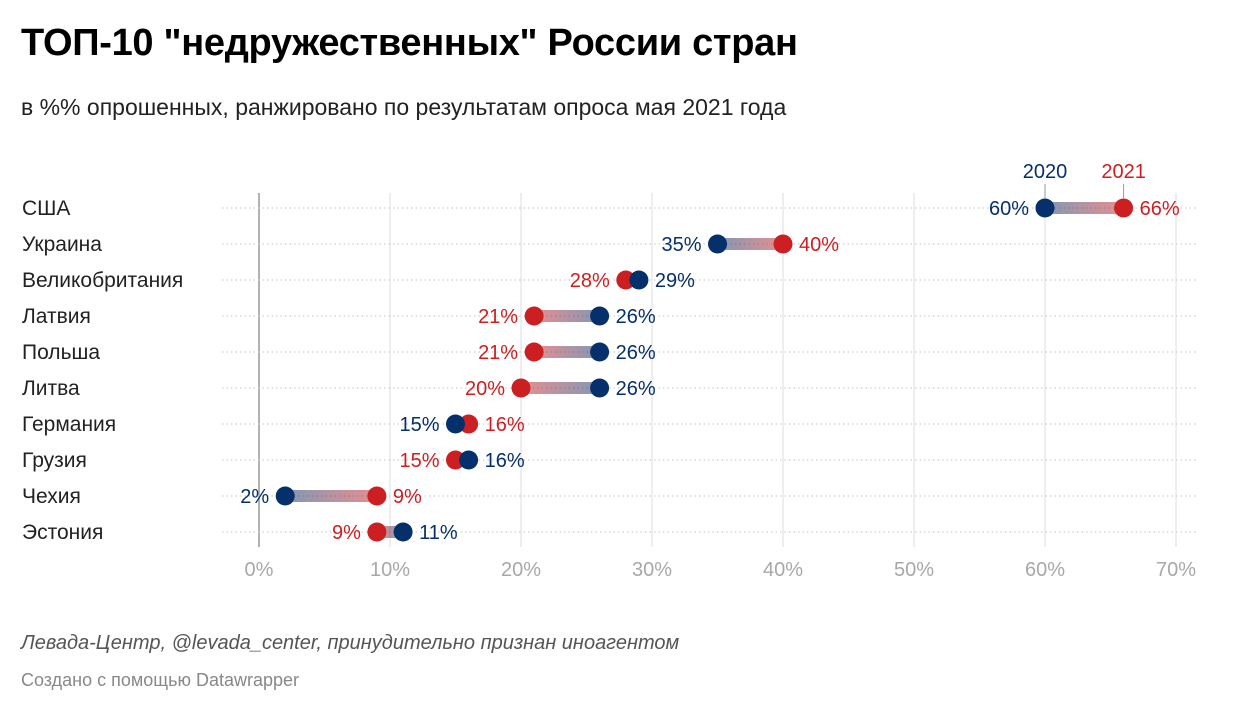  I want to click on value-label-2020: 35%, so click(681, 245).